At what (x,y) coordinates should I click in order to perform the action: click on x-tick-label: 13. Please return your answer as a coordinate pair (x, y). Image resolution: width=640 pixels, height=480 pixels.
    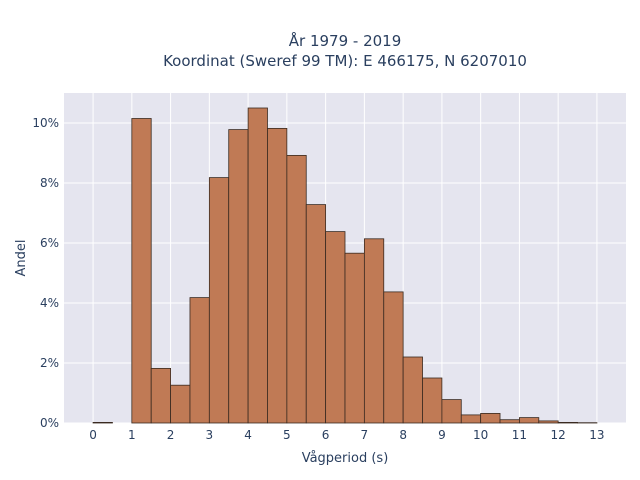
    Looking at the image, I should click on (596, 435).